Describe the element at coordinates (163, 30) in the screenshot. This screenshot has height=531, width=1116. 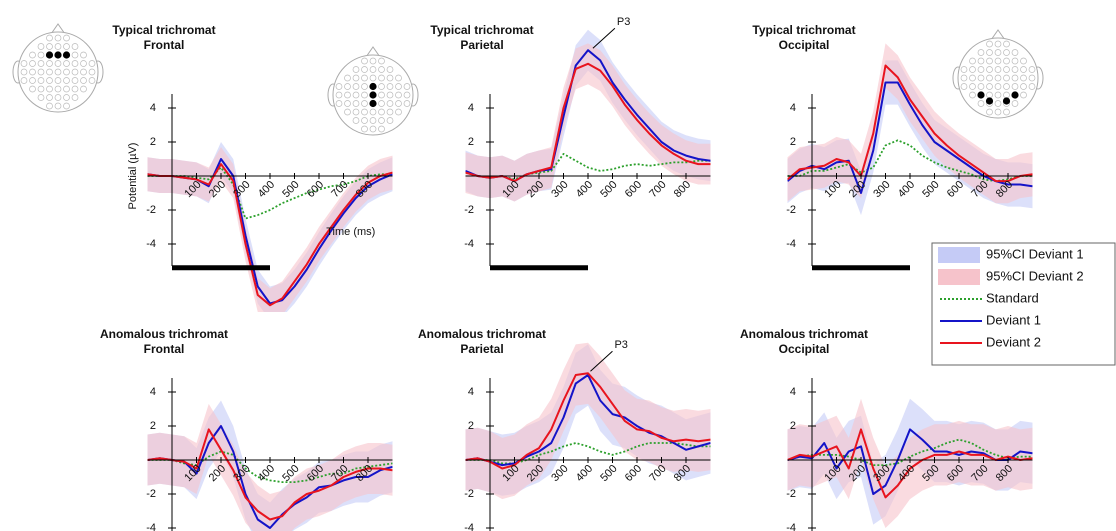
I see `panel-title: Typical trichromat` at that location.